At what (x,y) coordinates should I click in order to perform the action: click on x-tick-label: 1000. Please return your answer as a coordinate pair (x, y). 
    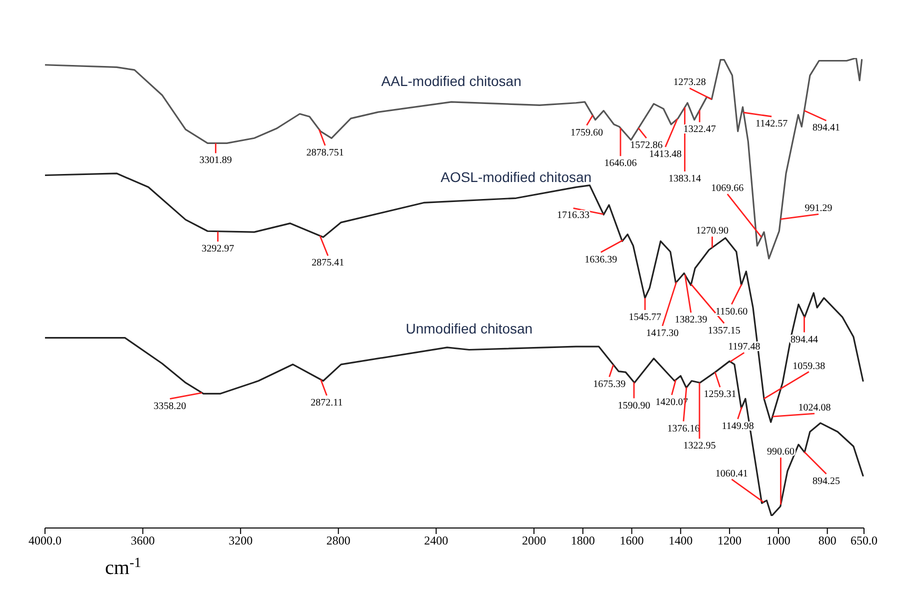
    Looking at the image, I should click on (778, 541).